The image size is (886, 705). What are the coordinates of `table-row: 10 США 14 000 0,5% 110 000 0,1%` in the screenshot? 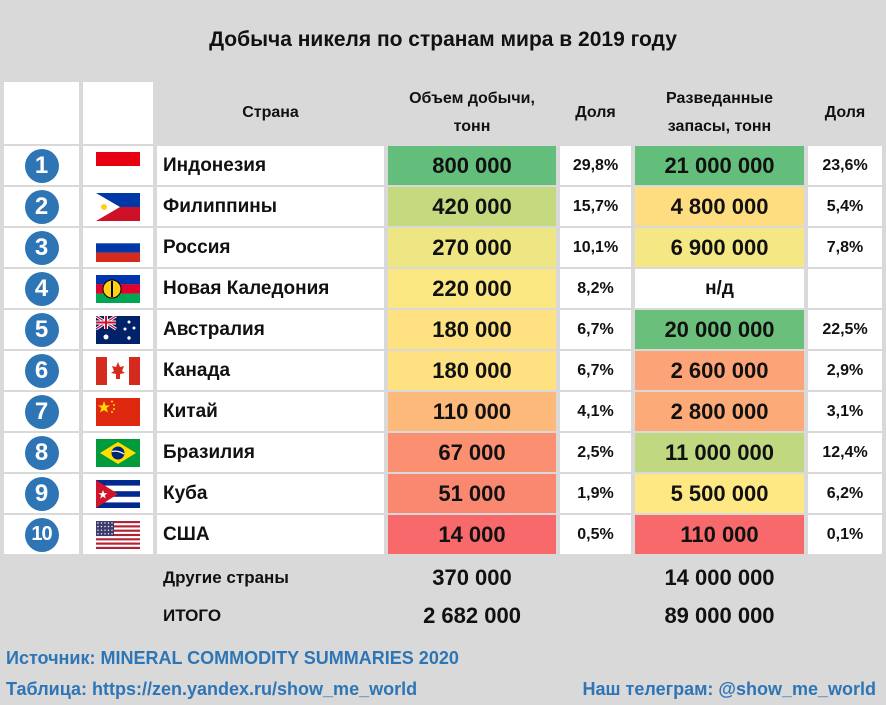 It's located at (443, 534).